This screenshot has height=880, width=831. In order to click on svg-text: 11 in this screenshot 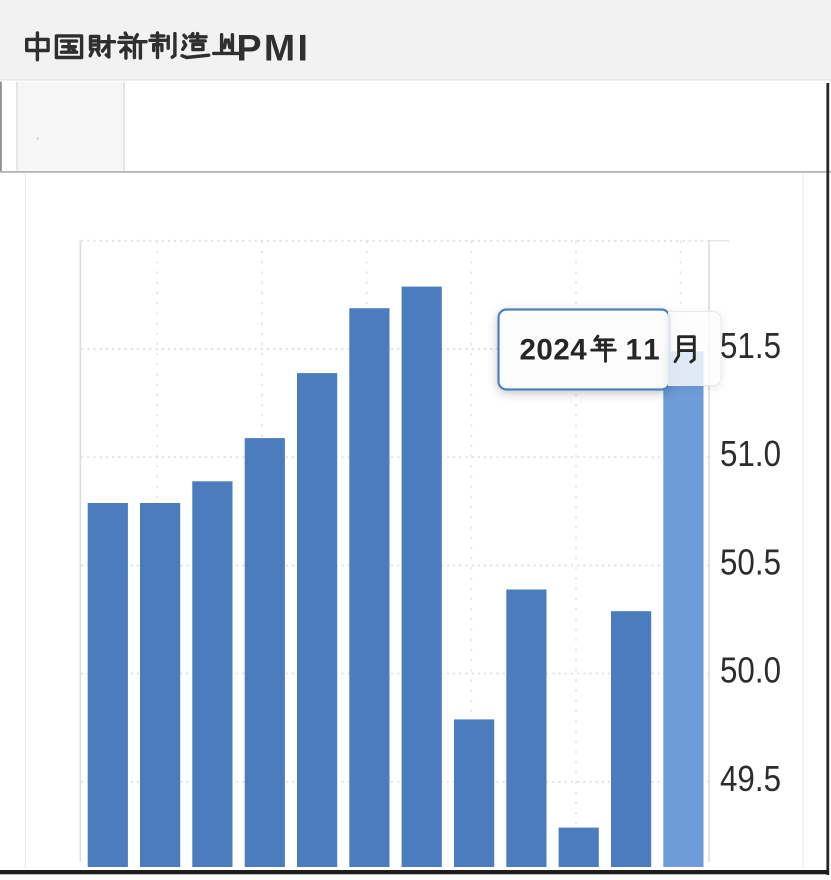, I will do `click(644, 350)`.